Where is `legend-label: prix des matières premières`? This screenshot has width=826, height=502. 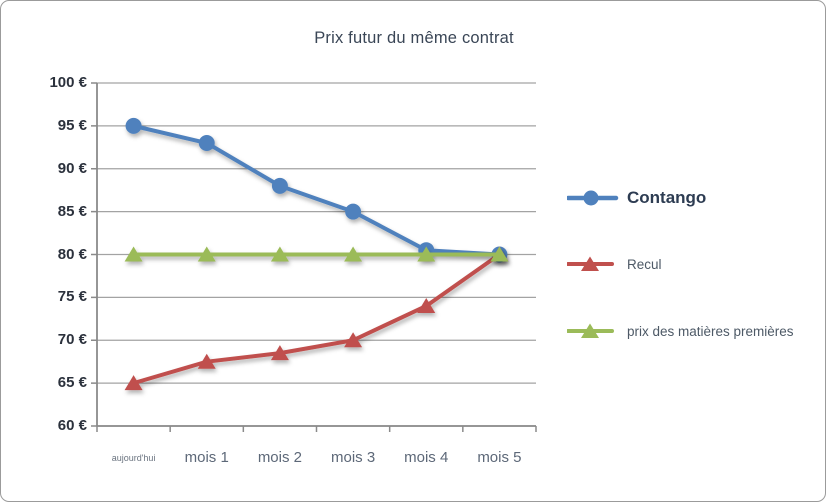 legend-label: prix des matières premières is located at coordinates (710, 331).